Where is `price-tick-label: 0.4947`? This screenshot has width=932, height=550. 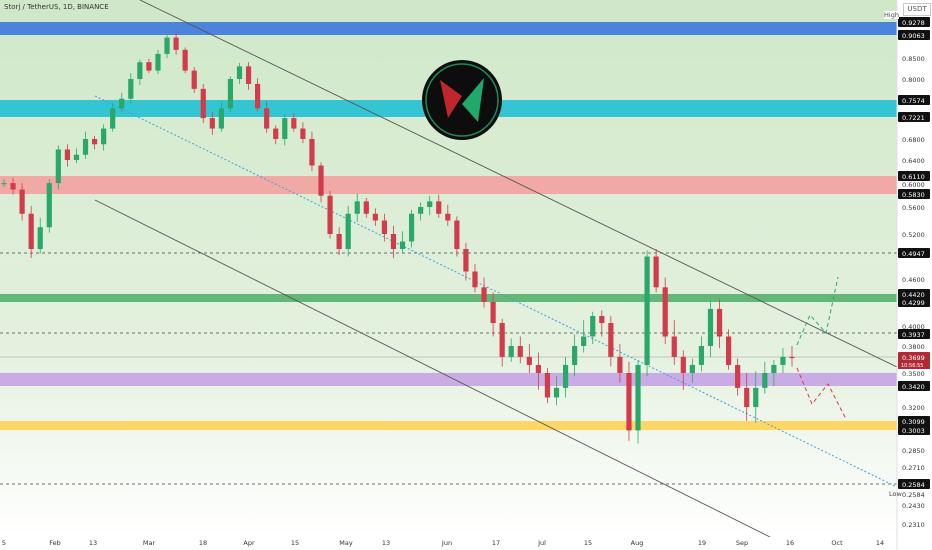 price-tick-label: 0.4947 is located at coordinates (913, 254).